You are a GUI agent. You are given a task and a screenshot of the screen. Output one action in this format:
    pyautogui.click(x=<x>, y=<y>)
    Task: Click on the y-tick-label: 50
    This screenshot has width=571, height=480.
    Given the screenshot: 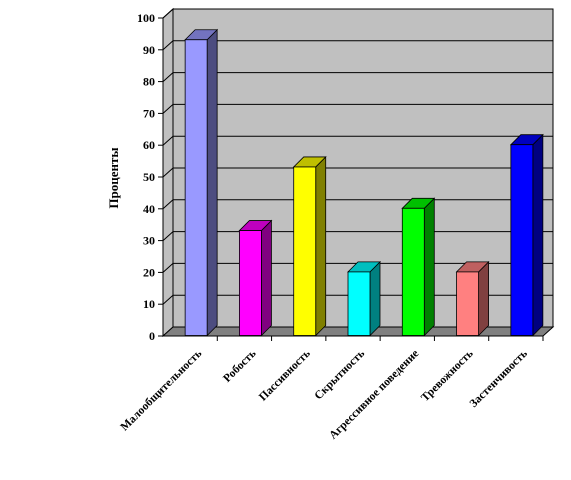 What is the action you would take?
    pyautogui.click(x=149, y=177)
    